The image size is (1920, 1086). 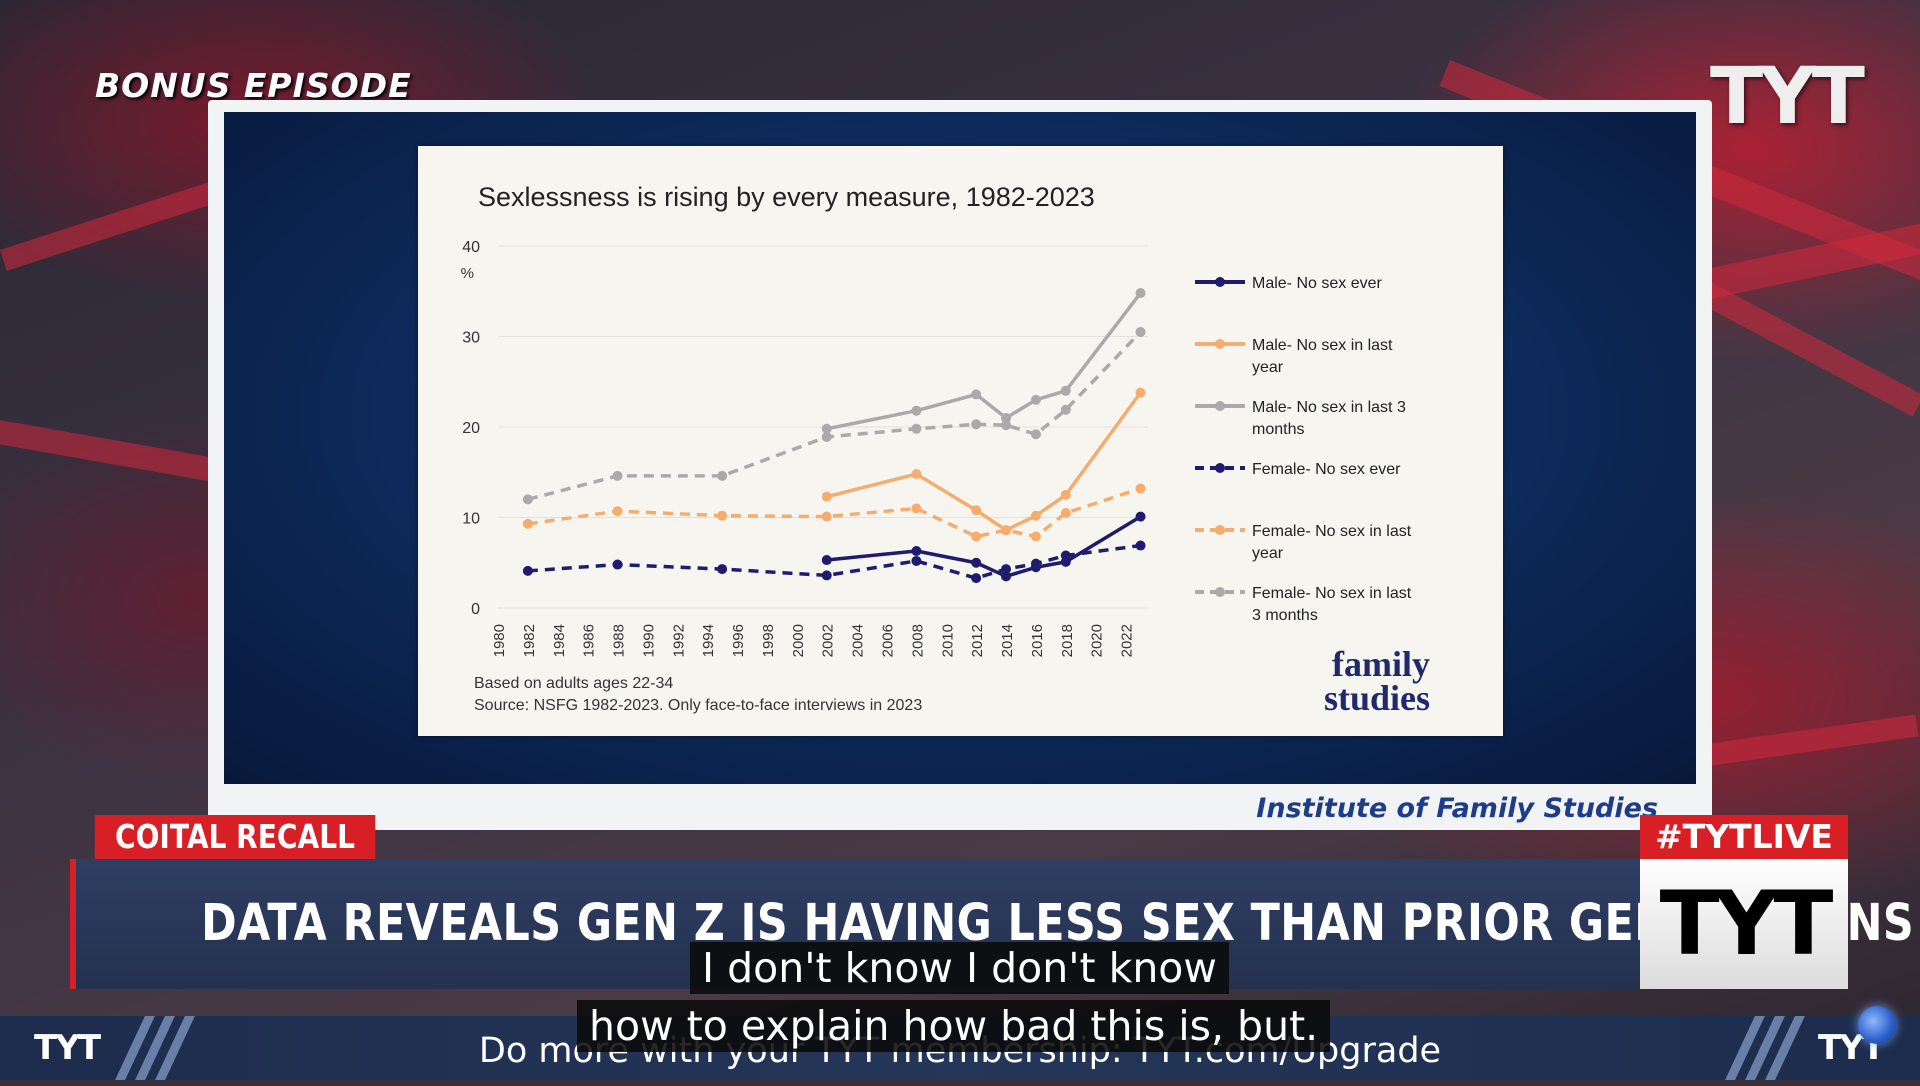 I want to click on x-tick-label: 1992, so click(x=678, y=640).